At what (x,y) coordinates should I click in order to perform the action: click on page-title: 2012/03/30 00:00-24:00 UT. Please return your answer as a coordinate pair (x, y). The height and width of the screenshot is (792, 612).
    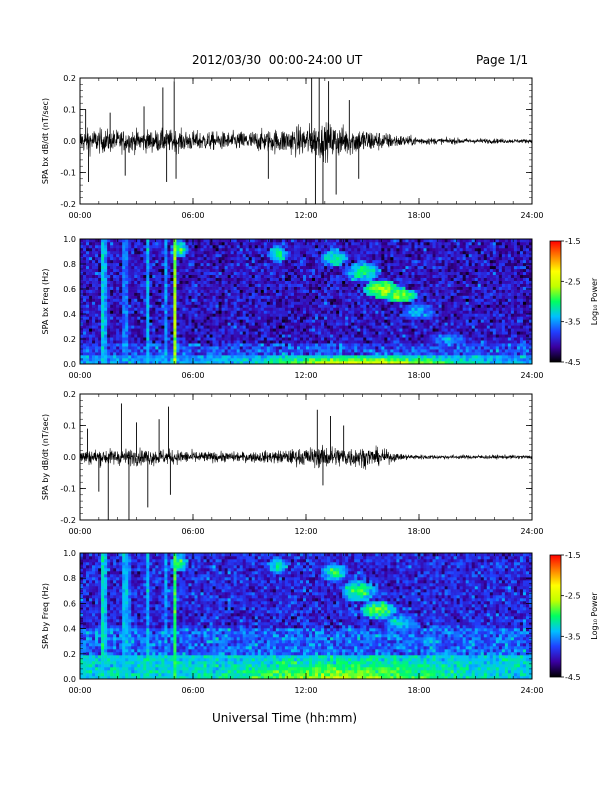
    Looking at the image, I should click on (277, 60).